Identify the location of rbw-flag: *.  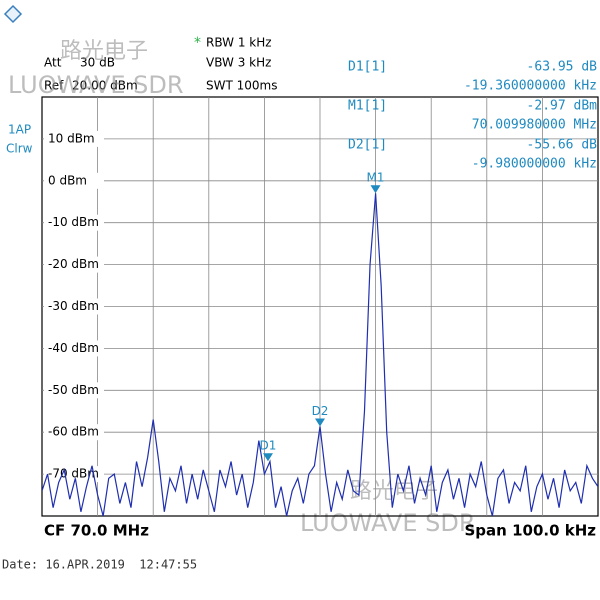
(197, 43).